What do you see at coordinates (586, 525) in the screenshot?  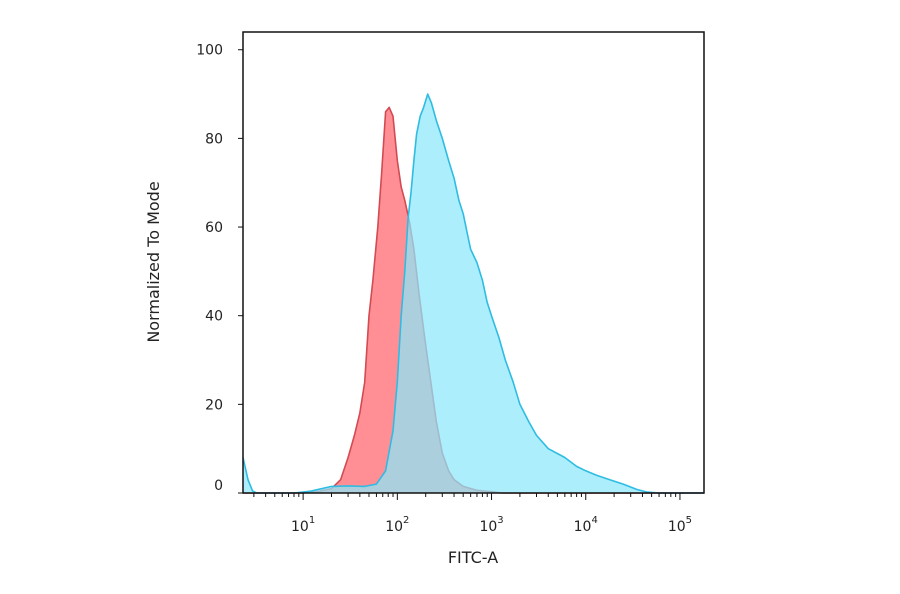 I see `x-tick-label: 10⁴` at bounding box center [586, 525].